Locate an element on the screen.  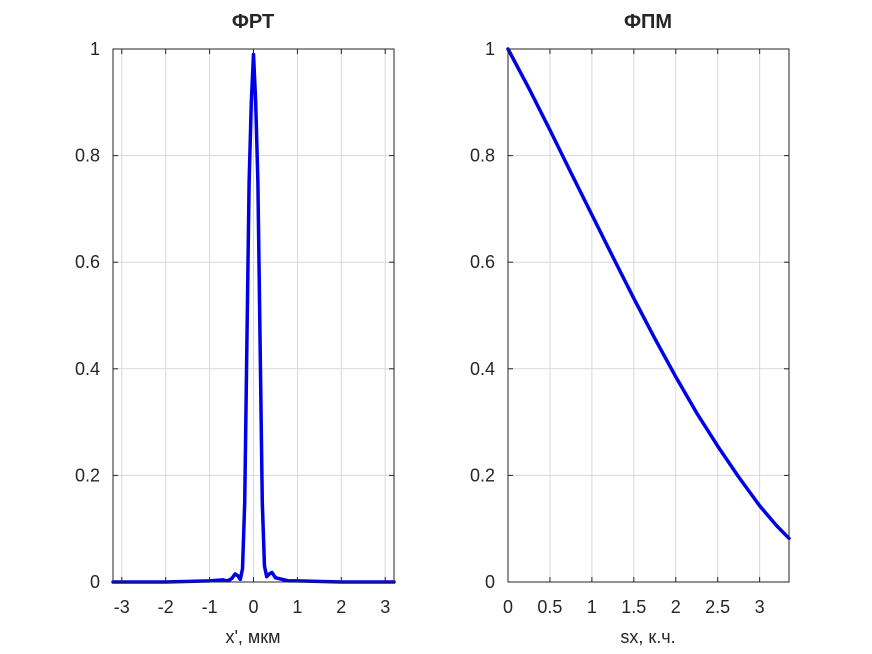
x-tick-label: 1.5 is located at coordinates (633, 607).